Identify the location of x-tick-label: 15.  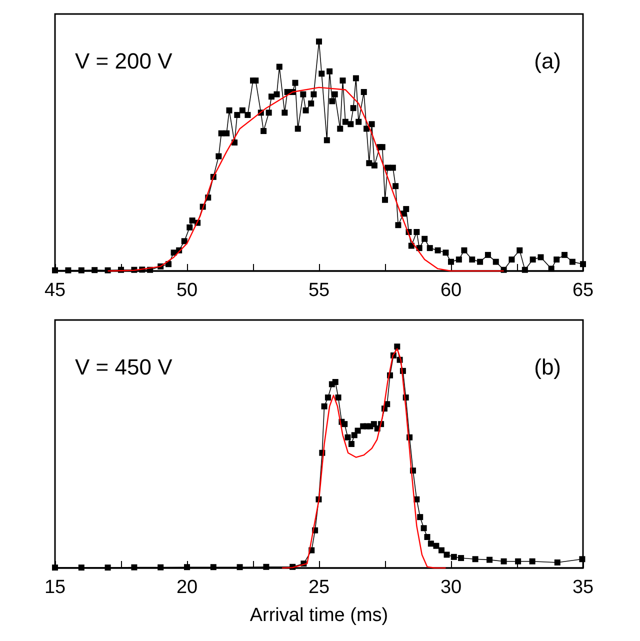
(55, 587).